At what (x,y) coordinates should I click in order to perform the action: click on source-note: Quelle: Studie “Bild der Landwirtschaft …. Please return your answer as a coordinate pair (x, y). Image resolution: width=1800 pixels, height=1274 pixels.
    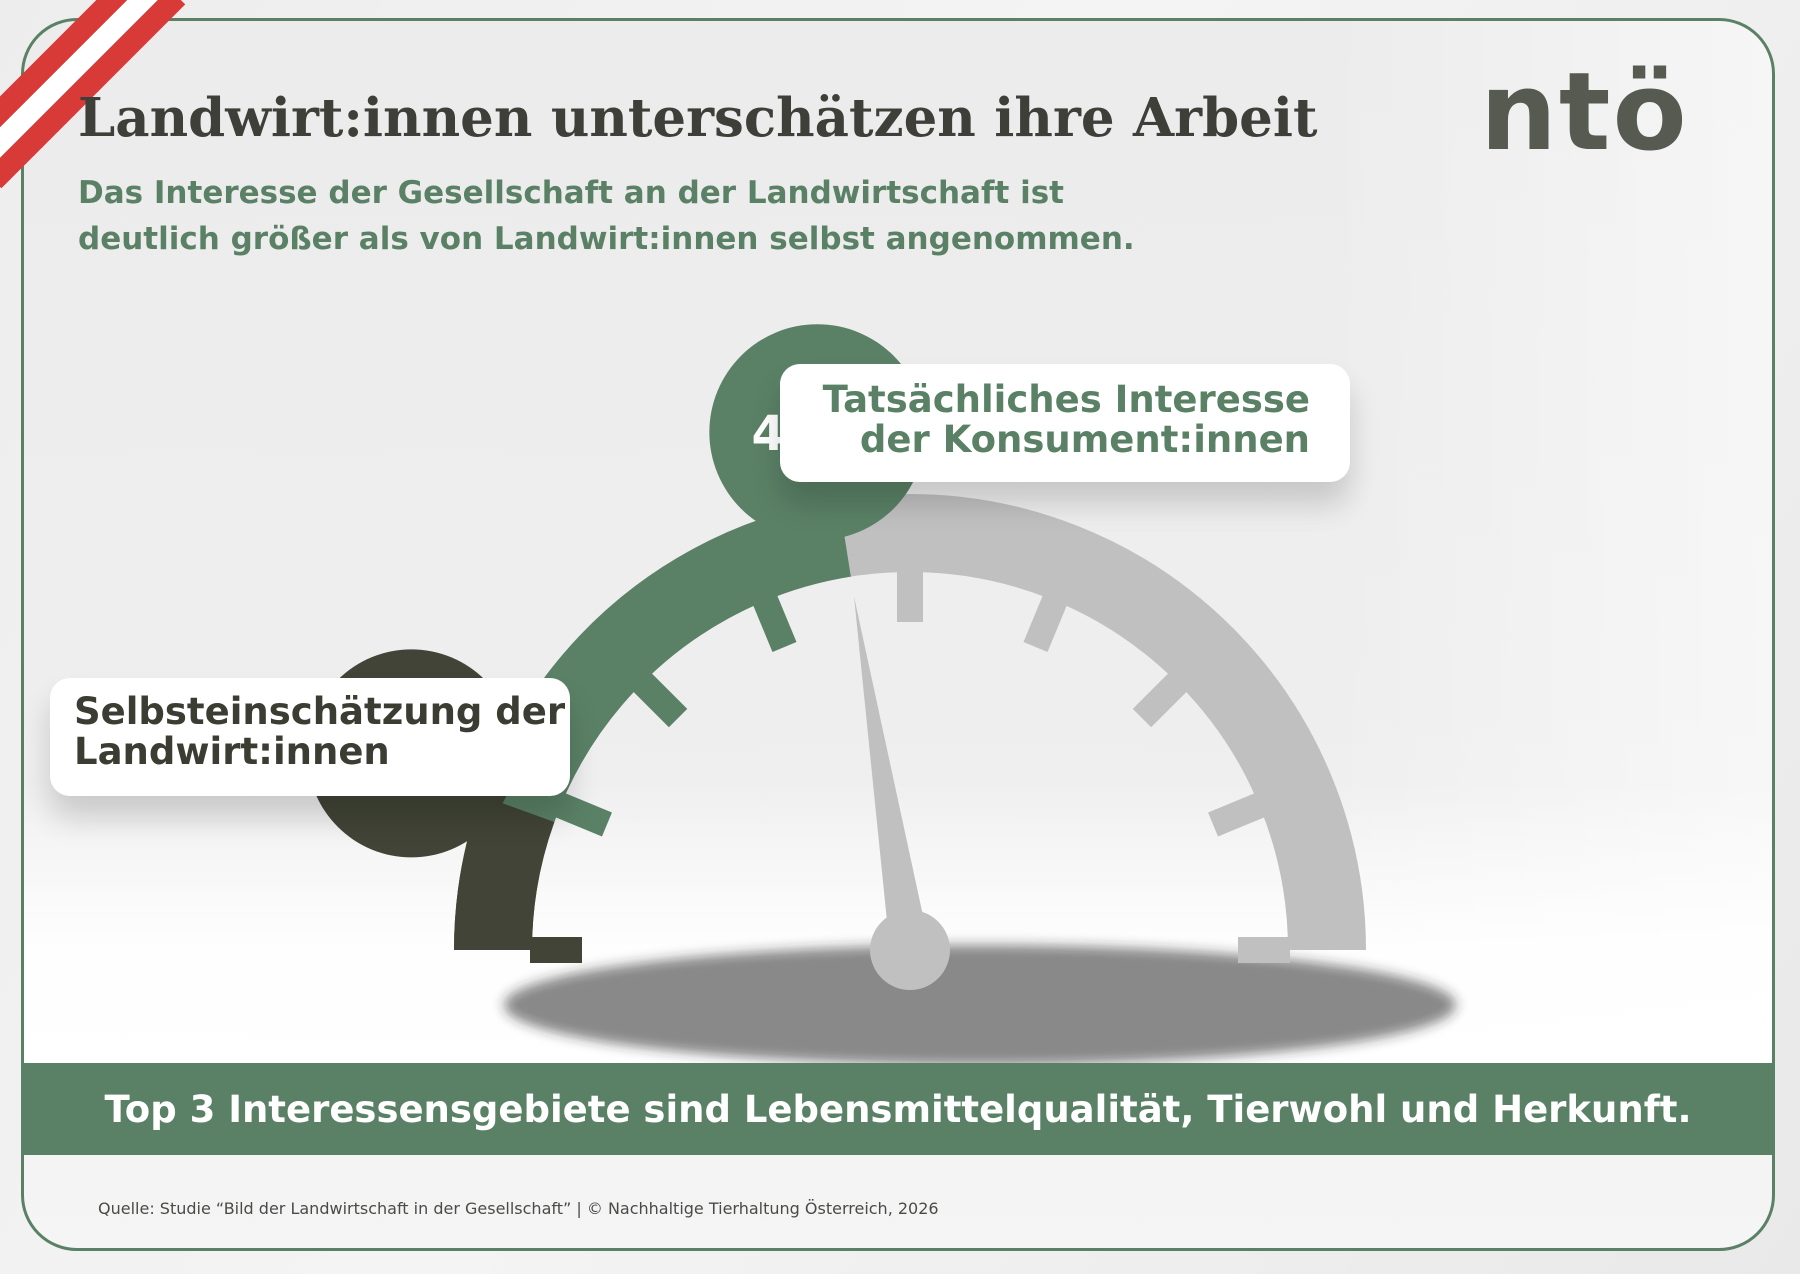
    Looking at the image, I should click on (518, 1208).